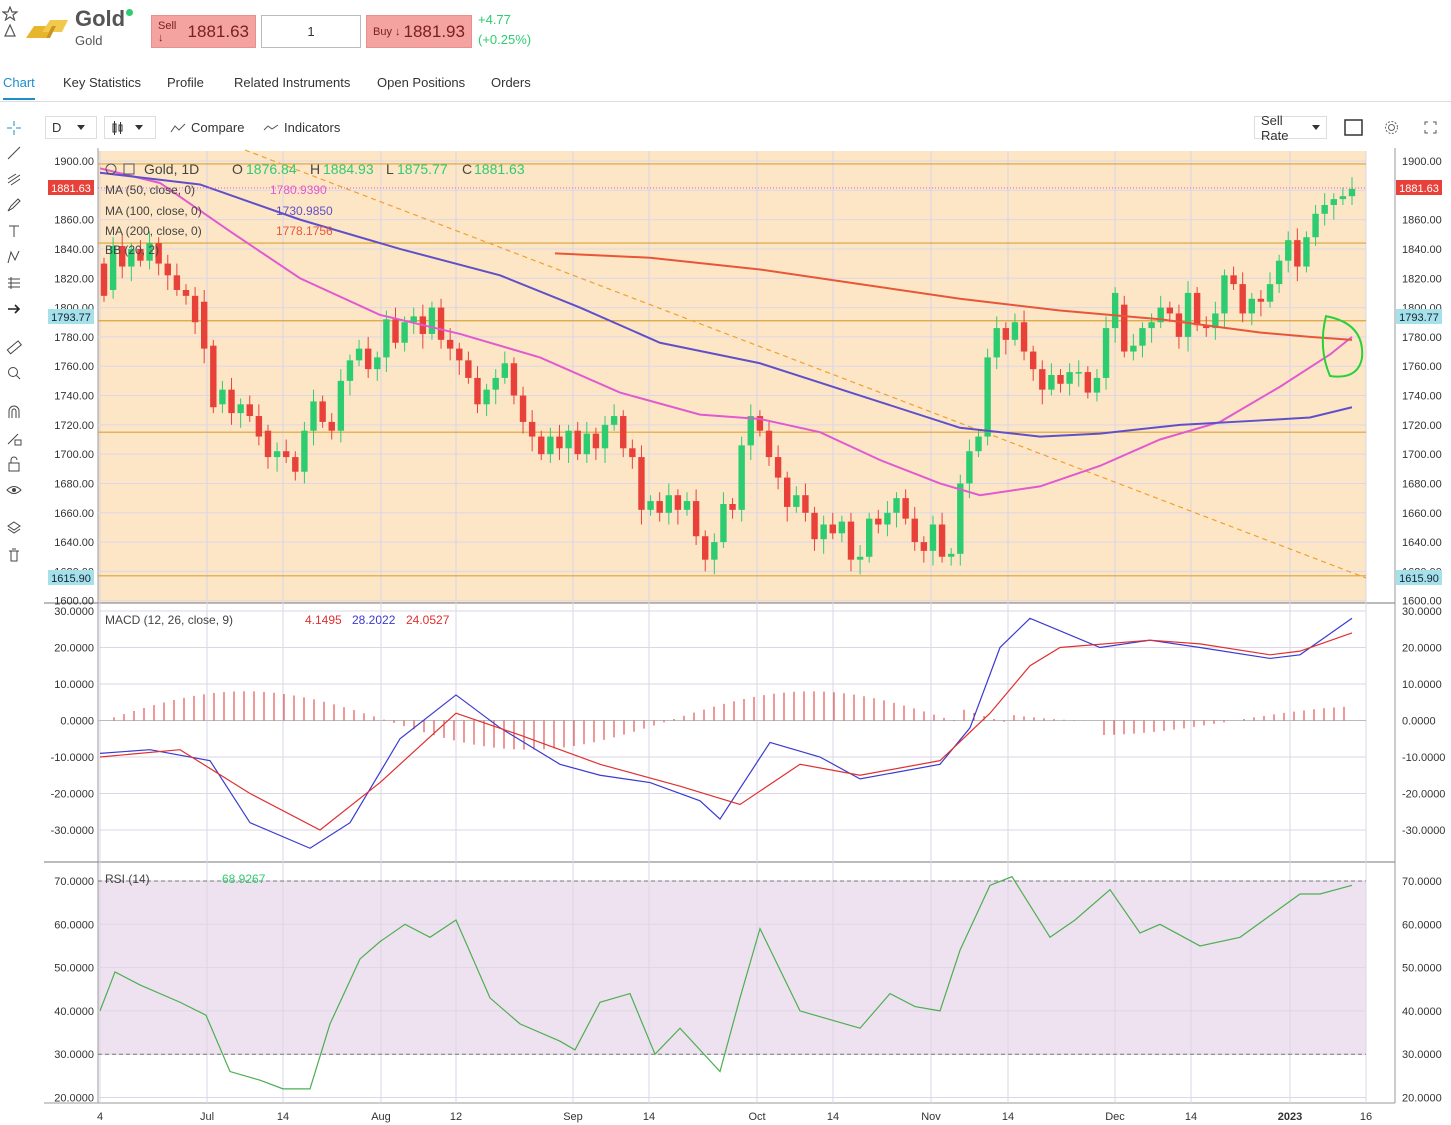  I want to click on tab-chart: Chart, so click(19, 87).